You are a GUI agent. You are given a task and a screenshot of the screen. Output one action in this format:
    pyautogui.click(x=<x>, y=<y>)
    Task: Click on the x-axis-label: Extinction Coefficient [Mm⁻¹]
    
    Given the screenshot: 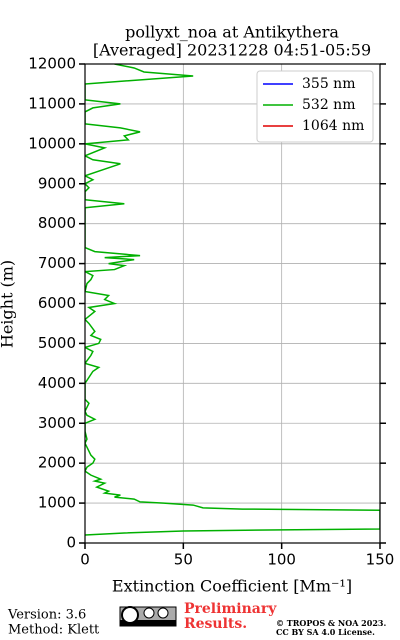 What is the action you would take?
    pyautogui.click(x=232, y=586)
    